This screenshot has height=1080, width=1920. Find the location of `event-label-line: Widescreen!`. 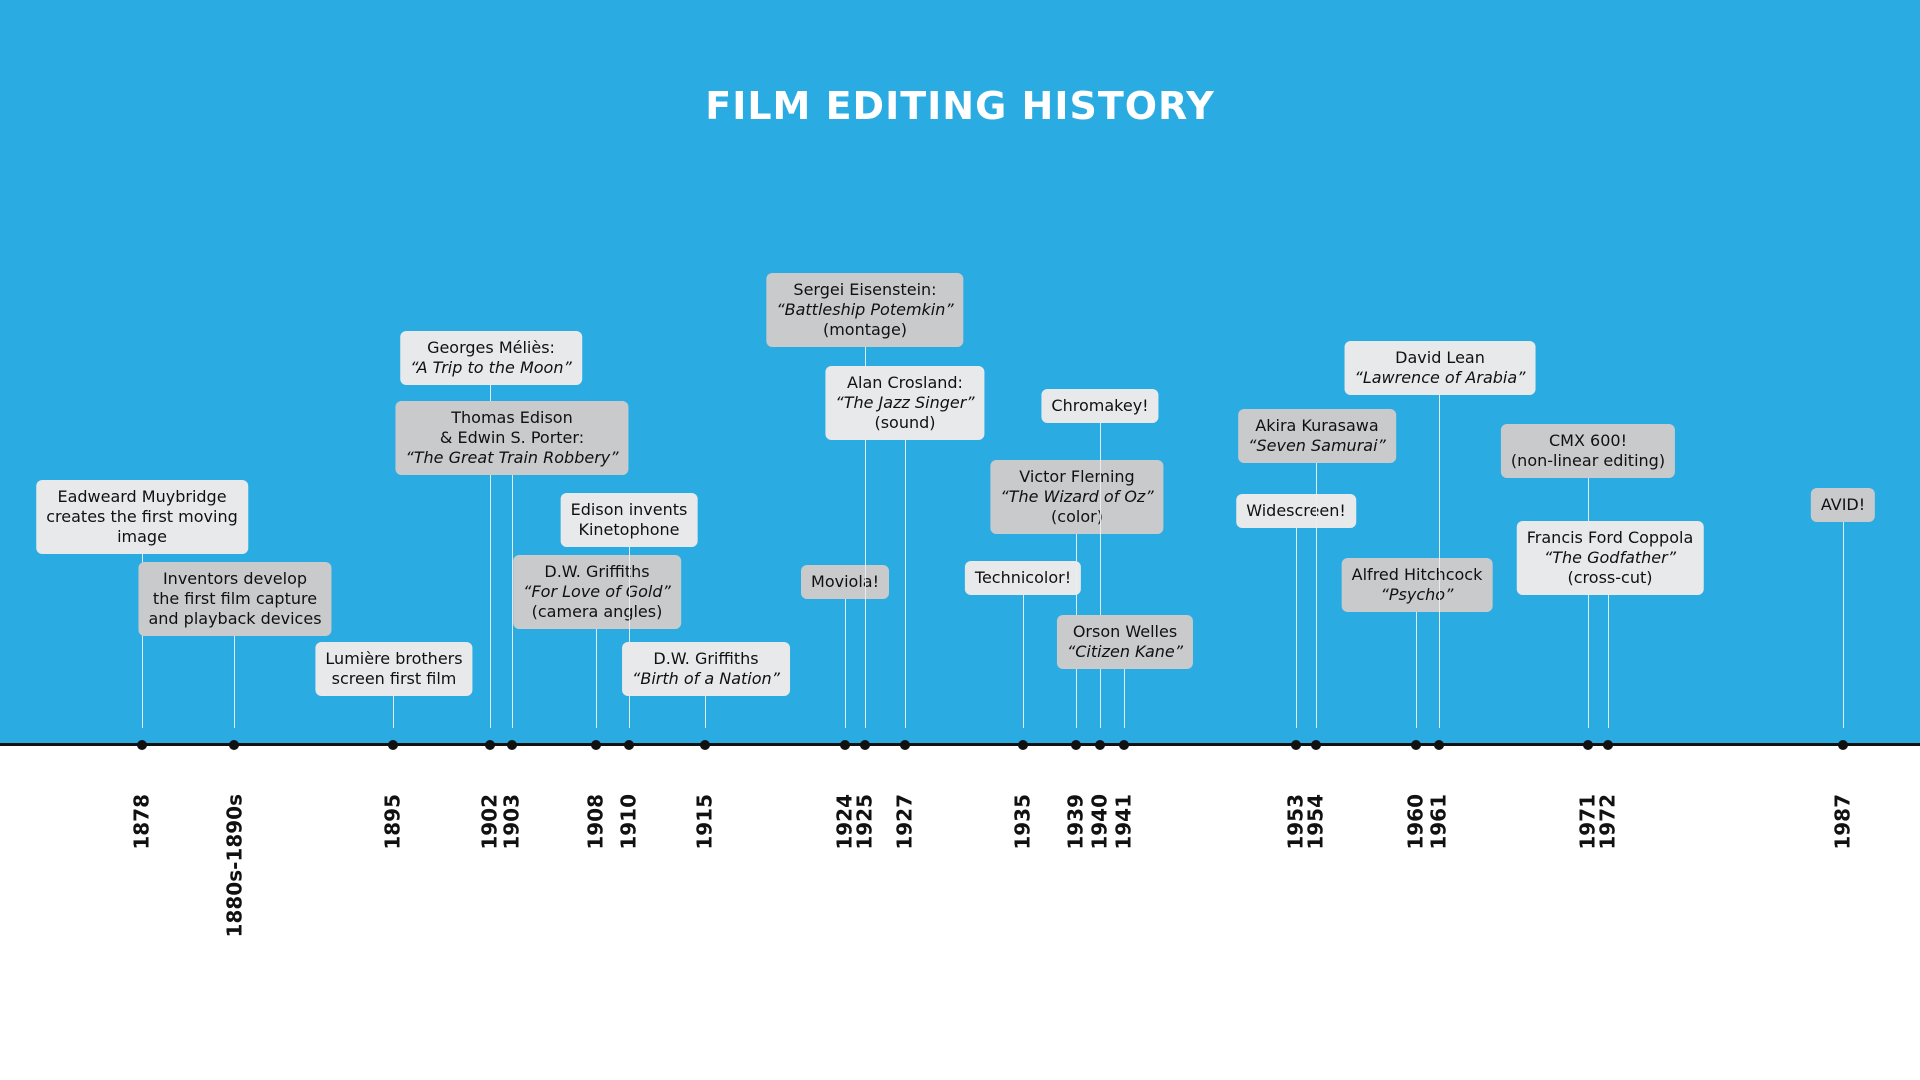

event-label-line: Widescreen! is located at coordinates (1296, 510).